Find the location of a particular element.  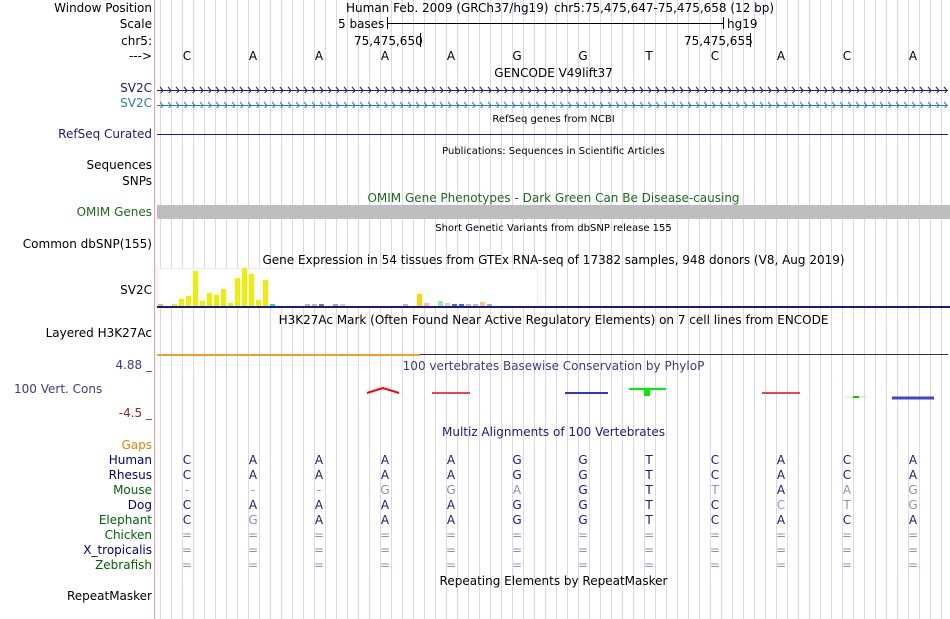

scale-db: hg19 is located at coordinates (742, 24).